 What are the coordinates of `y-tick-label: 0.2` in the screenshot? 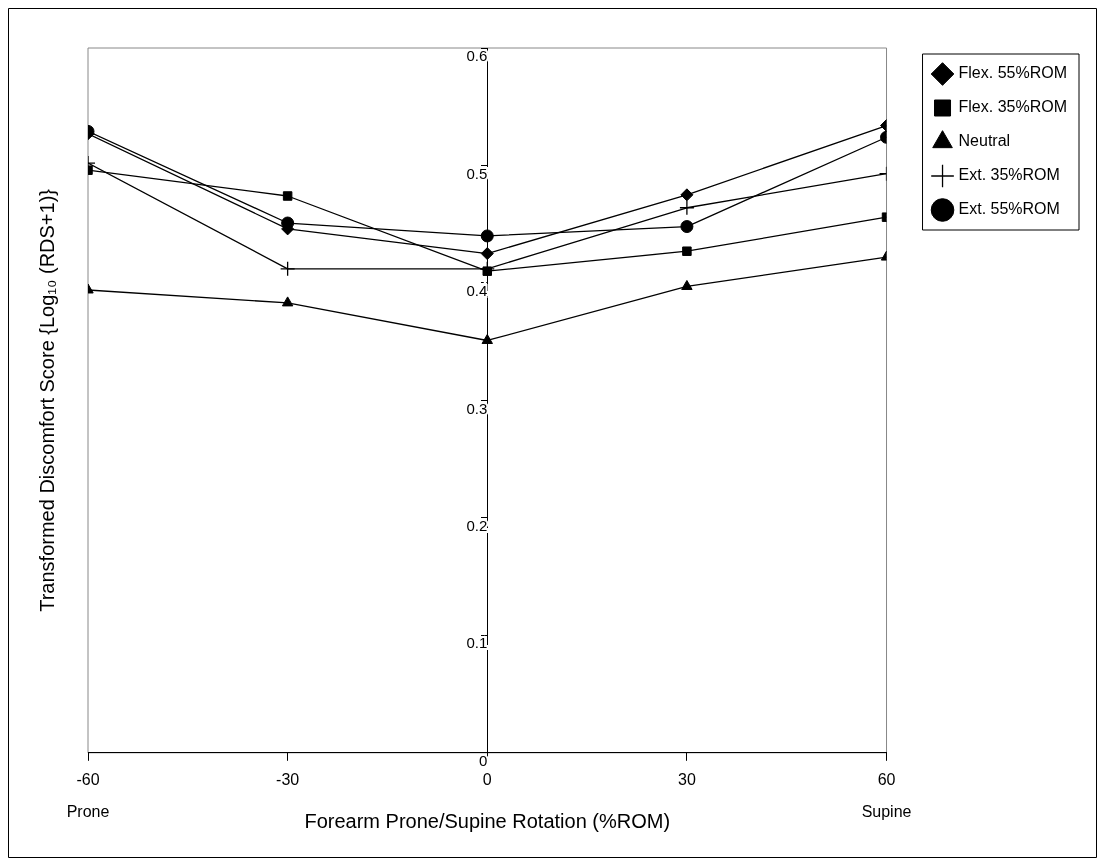 It's located at (477, 526).